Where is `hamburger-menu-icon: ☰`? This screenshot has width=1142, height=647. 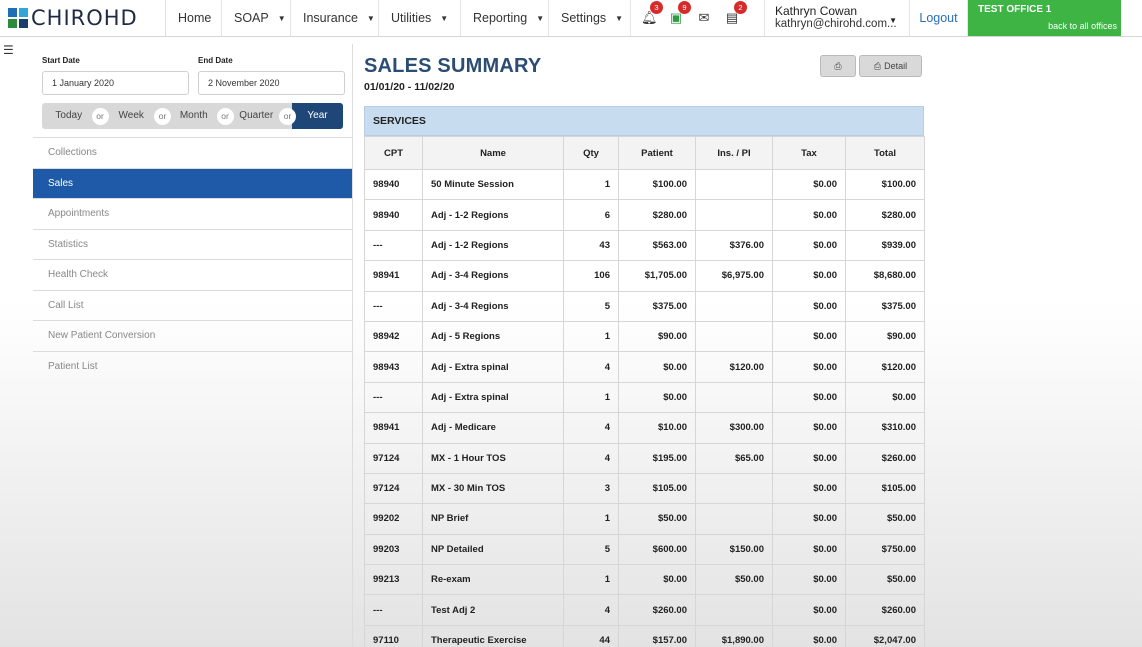
hamburger-menu-icon: ☰ is located at coordinates (8, 50).